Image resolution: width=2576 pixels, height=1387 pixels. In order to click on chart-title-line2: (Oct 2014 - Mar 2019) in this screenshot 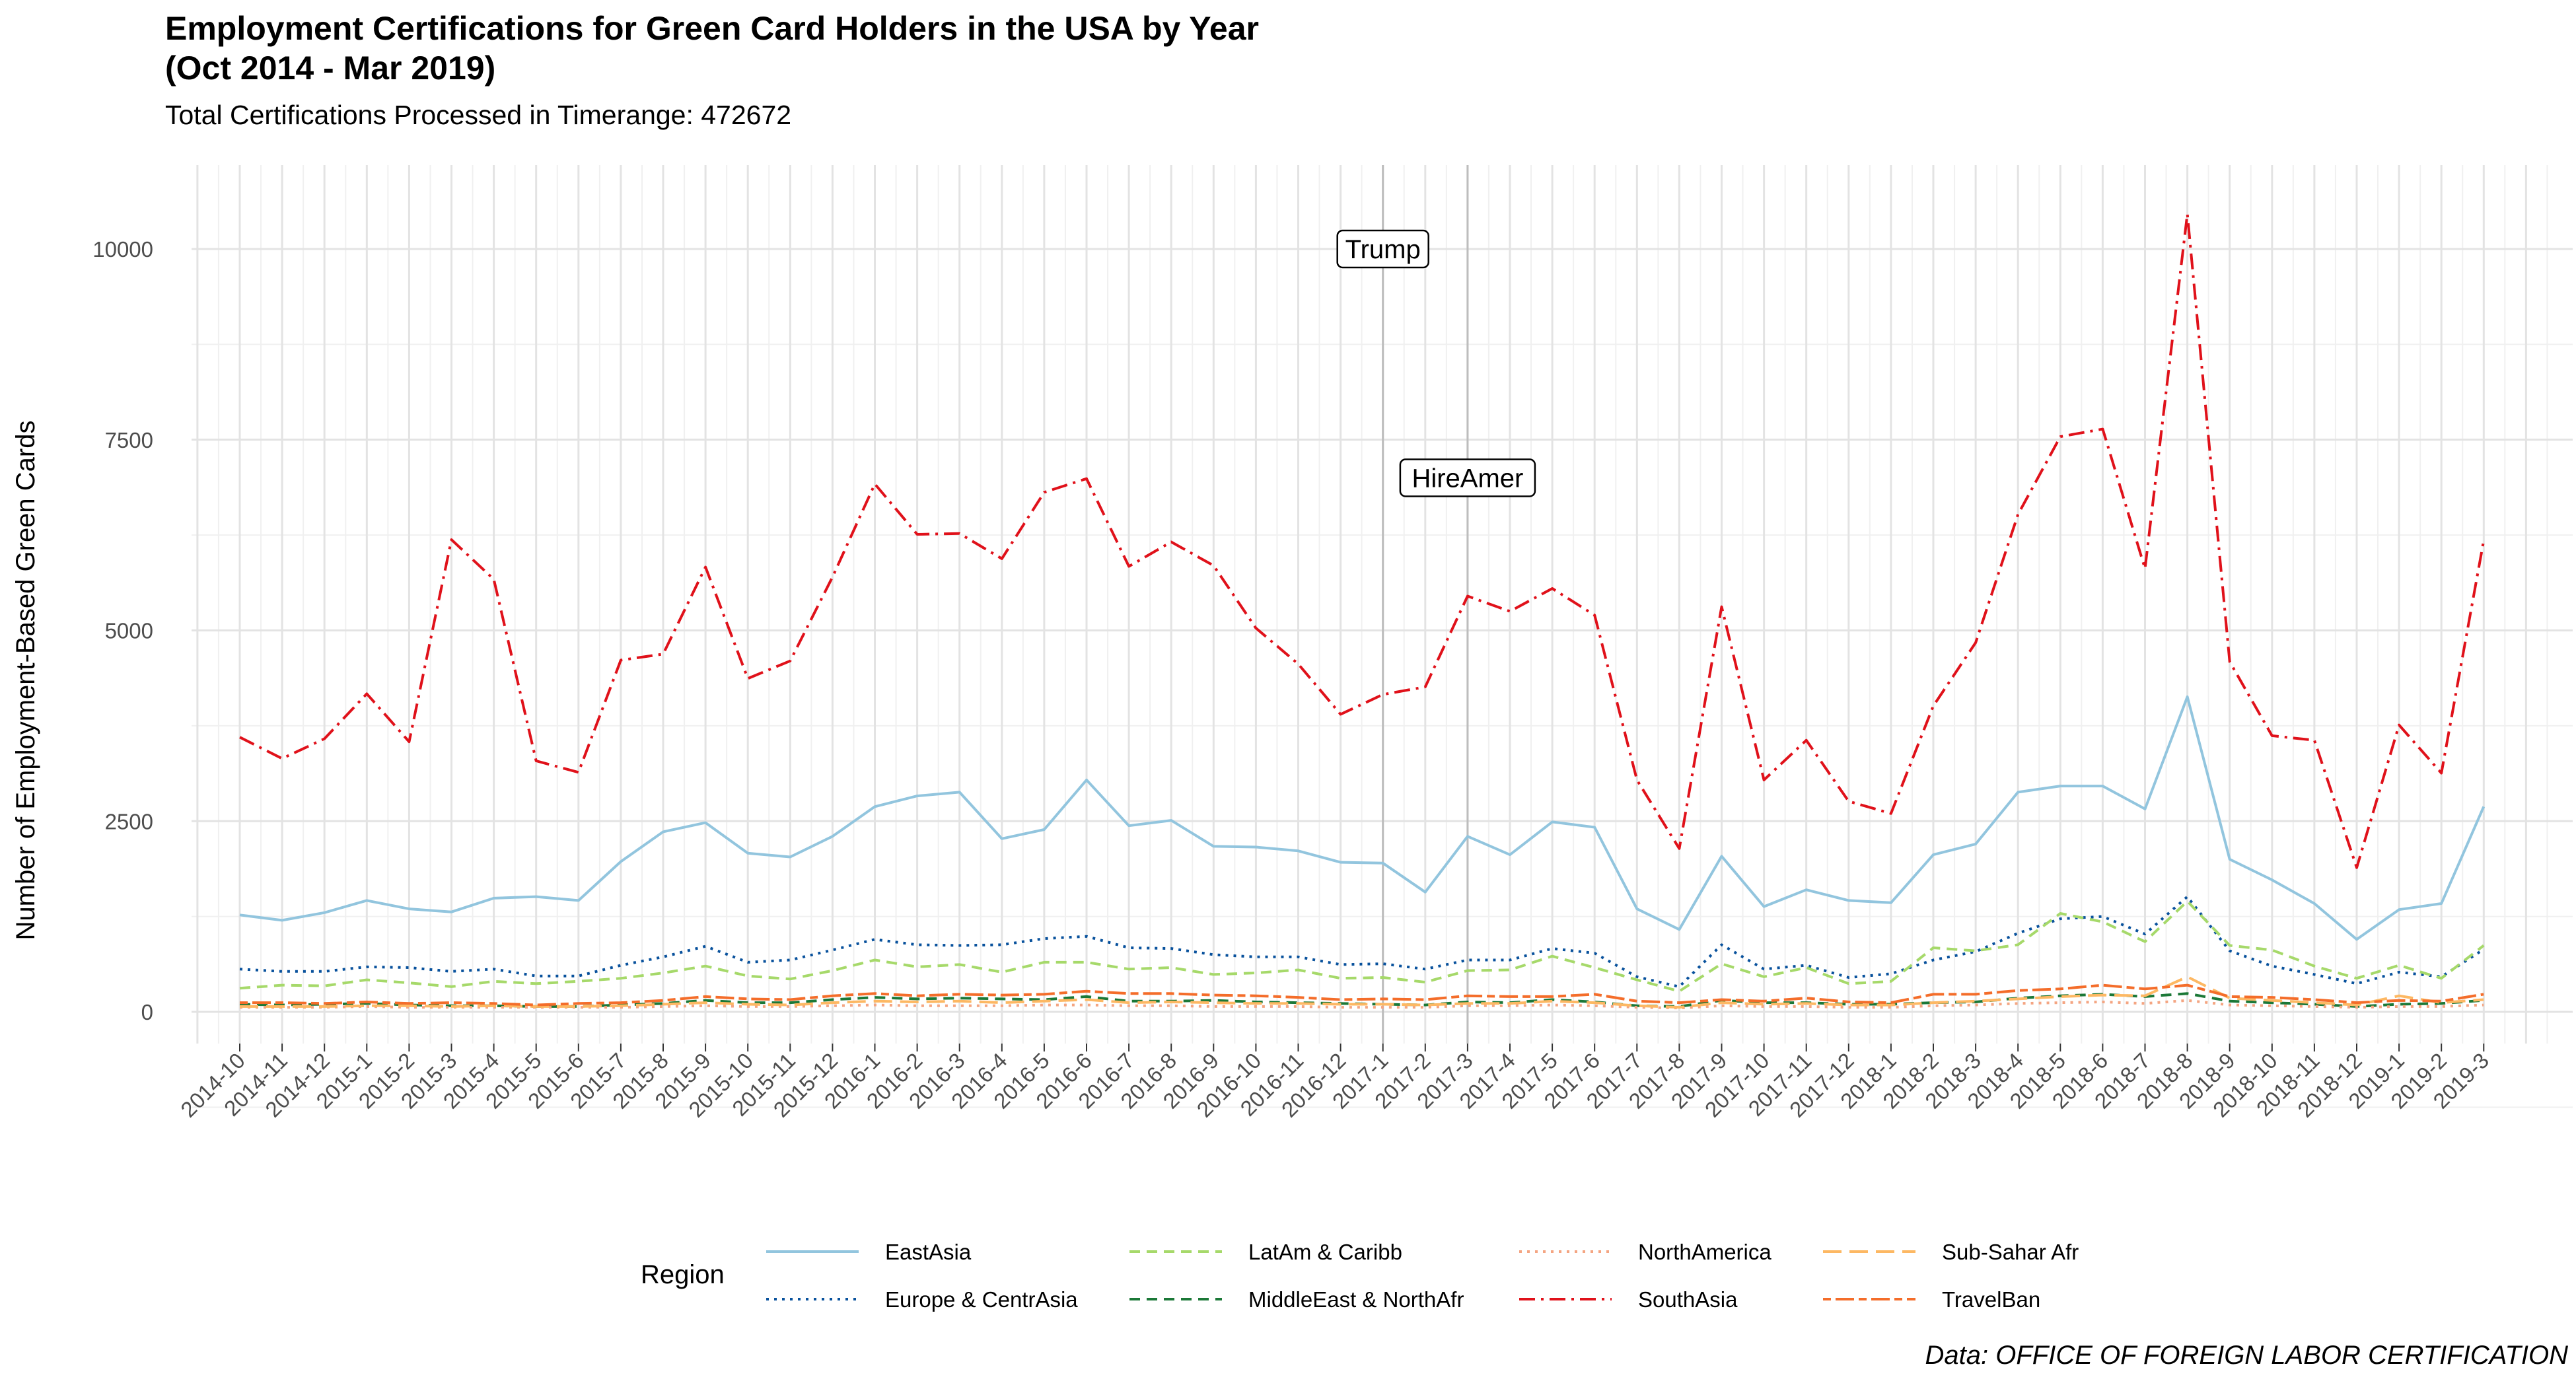, I will do `click(330, 68)`.